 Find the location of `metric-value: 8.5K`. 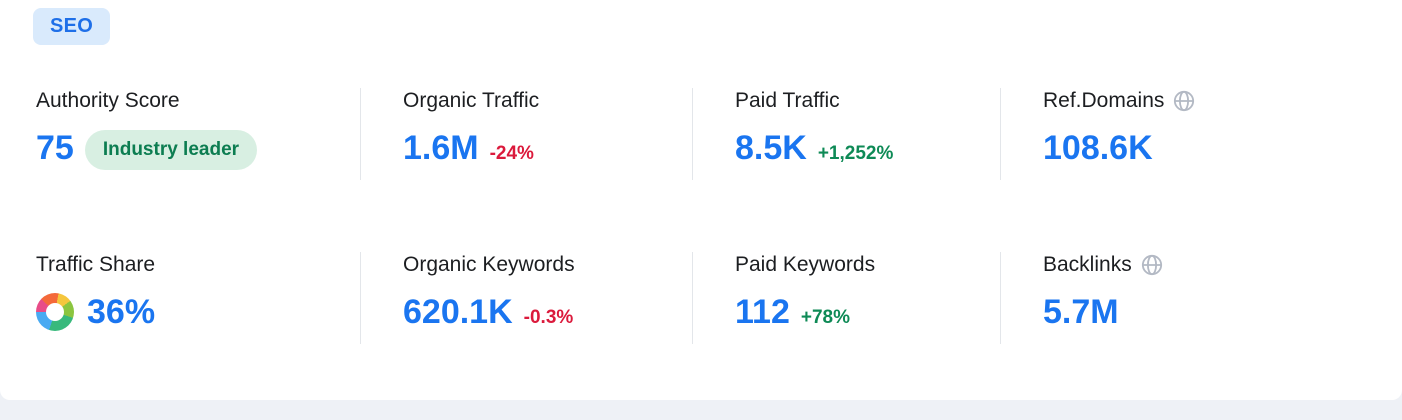

metric-value: 8.5K is located at coordinates (771, 148).